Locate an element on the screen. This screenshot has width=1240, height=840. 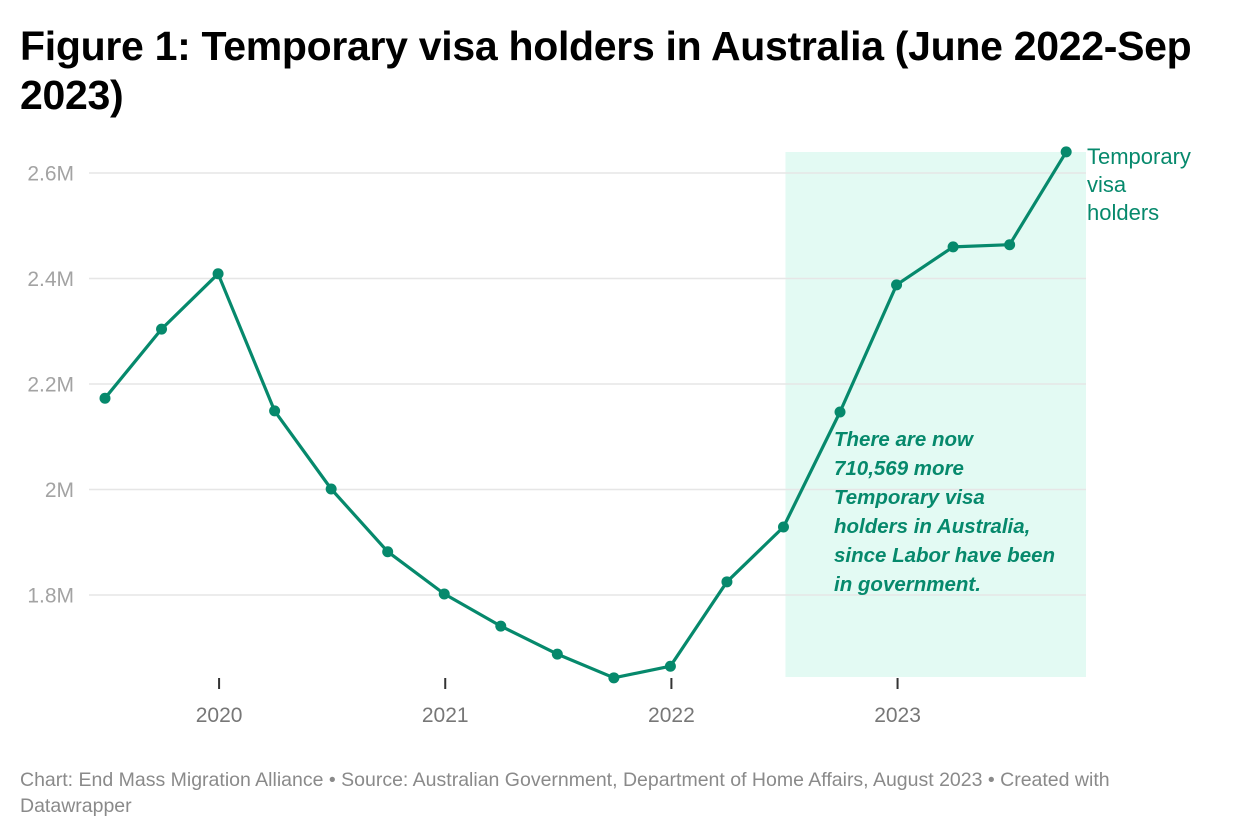
series-label: Temporary visa holders is located at coordinates (1139, 184).